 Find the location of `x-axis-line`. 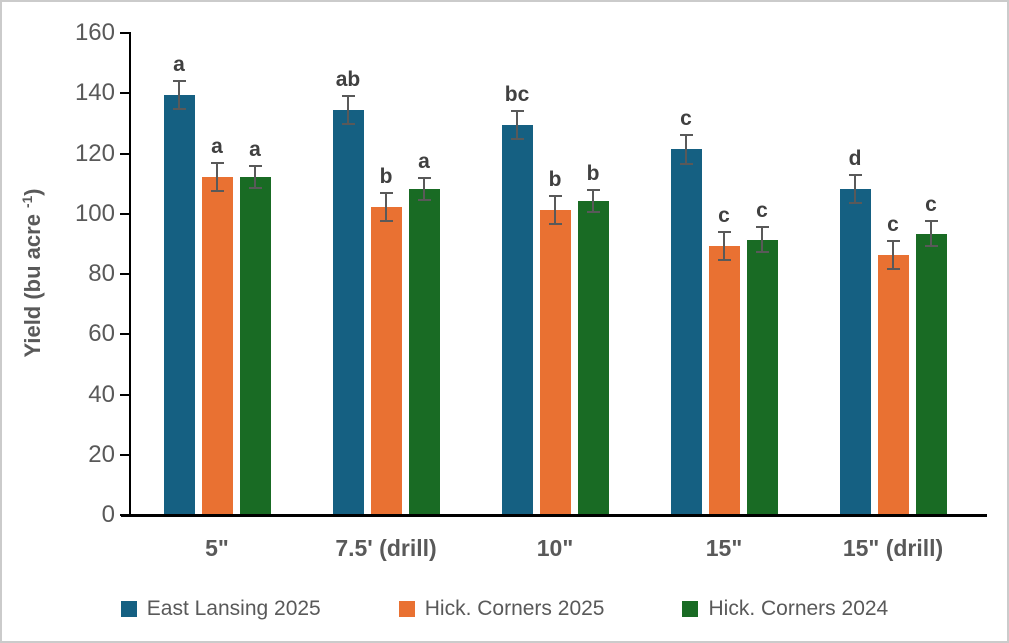

x-axis-line is located at coordinates (554, 515).